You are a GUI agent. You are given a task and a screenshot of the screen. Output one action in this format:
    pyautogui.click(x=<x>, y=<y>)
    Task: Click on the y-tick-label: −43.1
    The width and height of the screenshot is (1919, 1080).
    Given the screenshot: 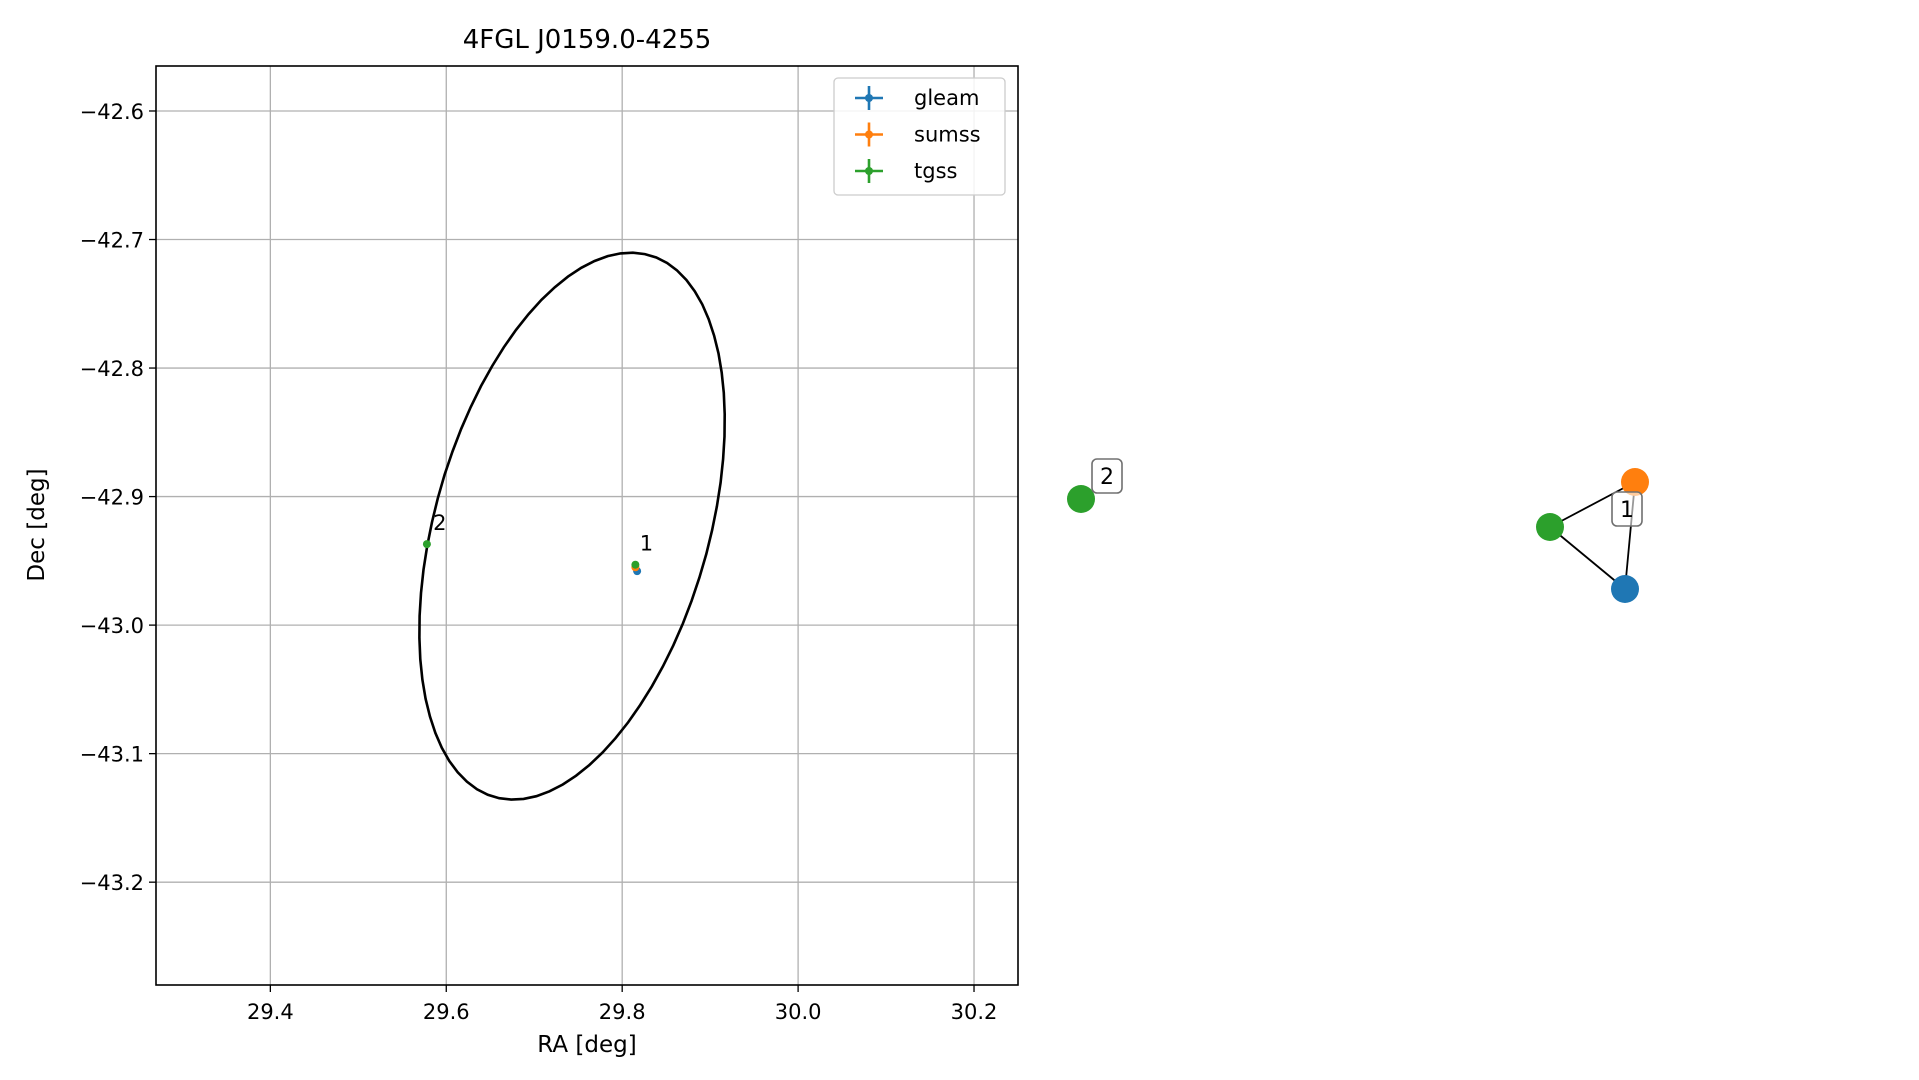 What is the action you would take?
    pyautogui.click(x=112, y=755)
    